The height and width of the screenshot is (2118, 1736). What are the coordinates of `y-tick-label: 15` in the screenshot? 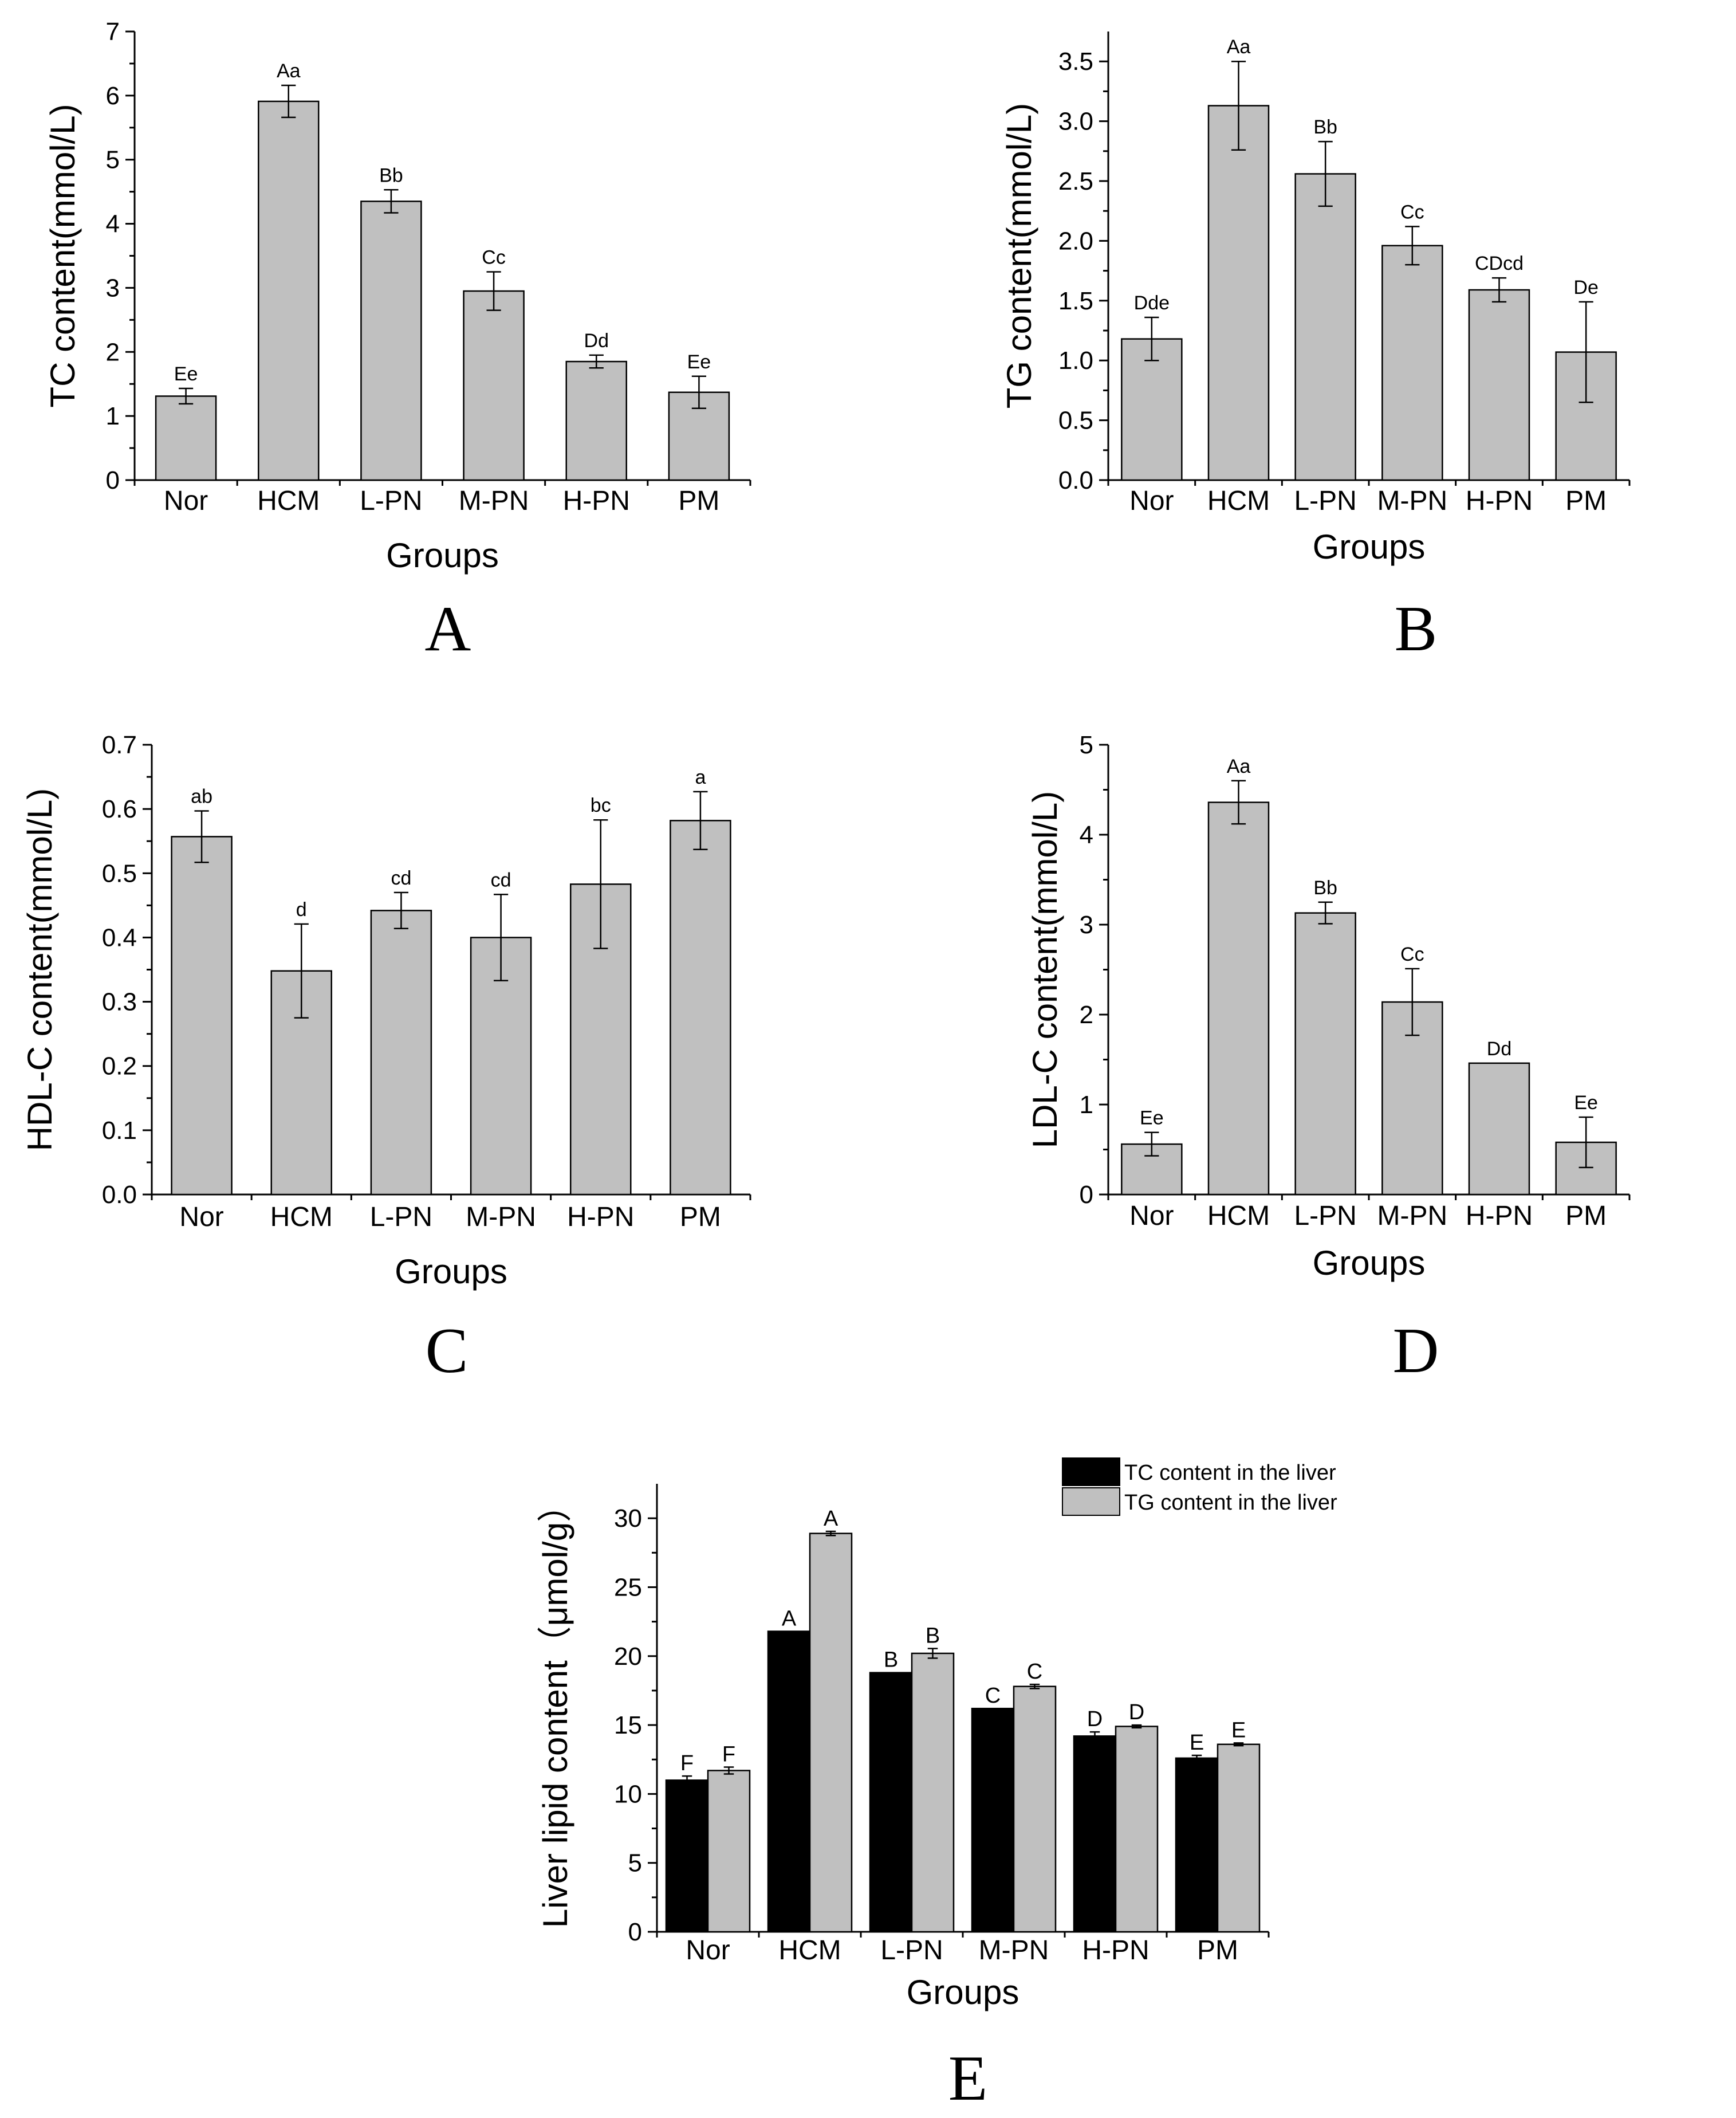 It's located at (628, 1725).